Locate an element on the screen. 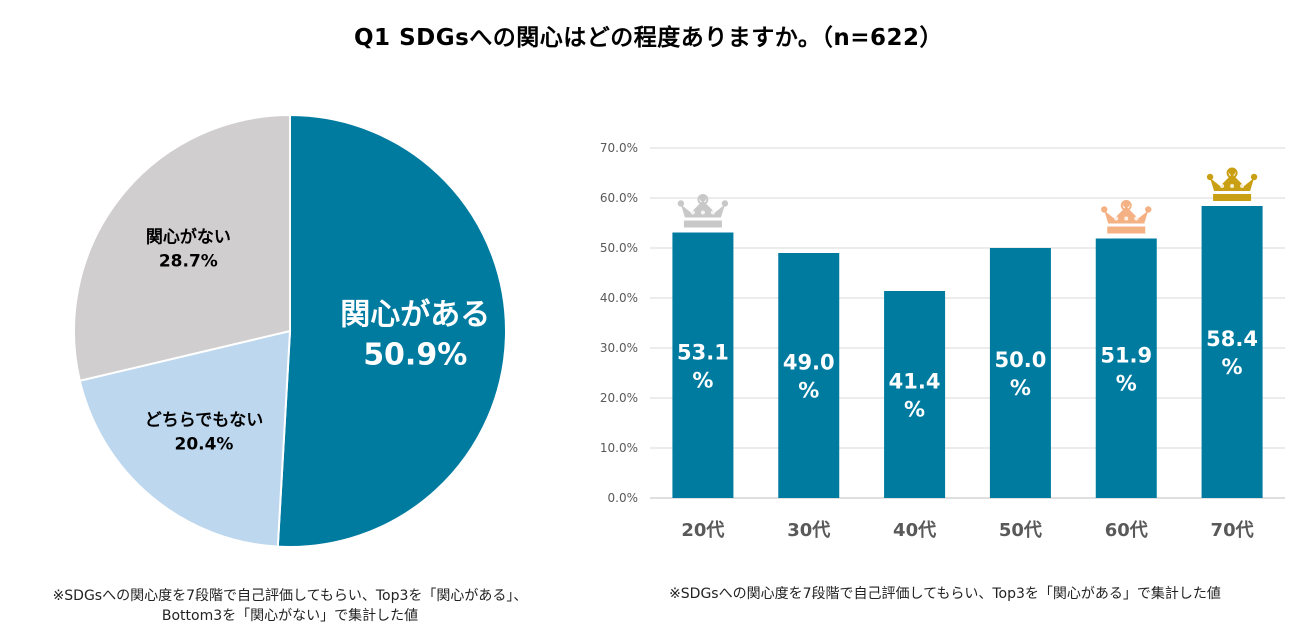 The image size is (1297, 636). bar-value-label: 49.0 is located at coordinates (809, 363).